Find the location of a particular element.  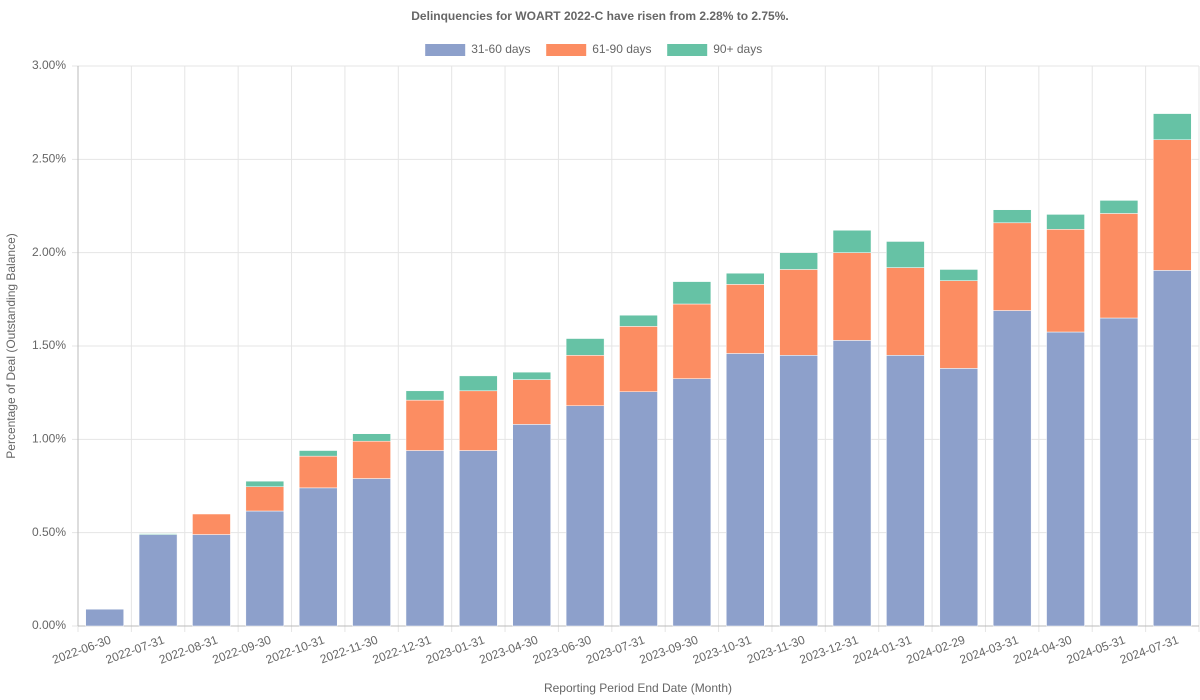

x-tick-label: 2022-11-30 is located at coordinates (349, 650).